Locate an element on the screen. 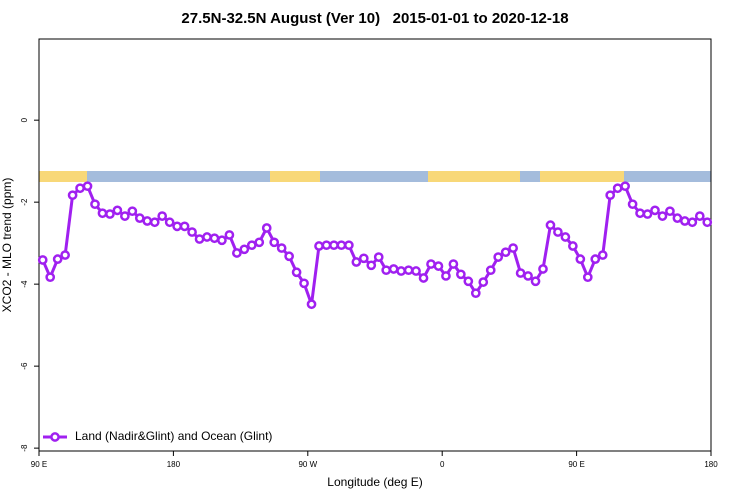 This screenshot has width=750, height=500. x-tick-label: 0 is located at coordinates (442, 464).